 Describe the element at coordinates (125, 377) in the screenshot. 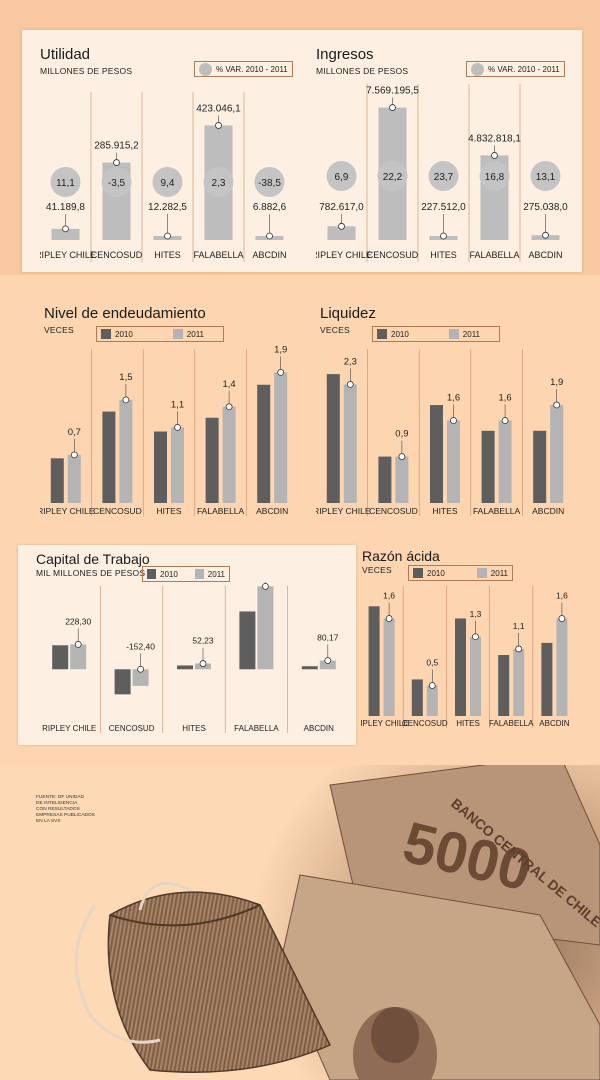

I see `value-label-cencosud: 1,5` at that location.